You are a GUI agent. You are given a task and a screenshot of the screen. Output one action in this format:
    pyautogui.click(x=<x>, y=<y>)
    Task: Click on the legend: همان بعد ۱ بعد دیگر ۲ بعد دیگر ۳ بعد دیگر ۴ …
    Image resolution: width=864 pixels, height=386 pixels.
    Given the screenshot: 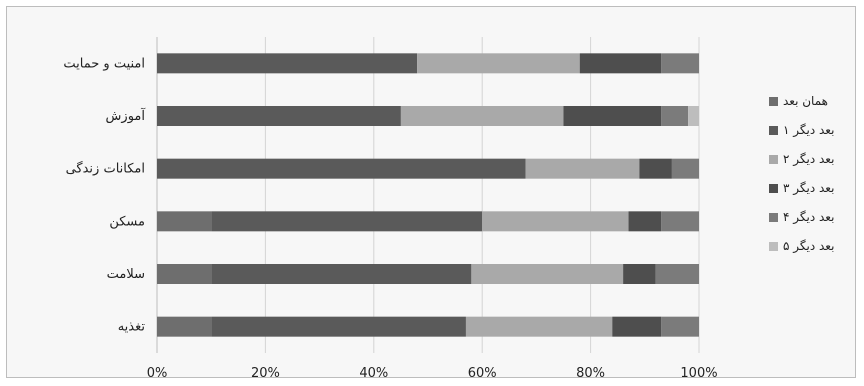 What is the action you would take?
    pyautogui.click(x=801, y=174)
    